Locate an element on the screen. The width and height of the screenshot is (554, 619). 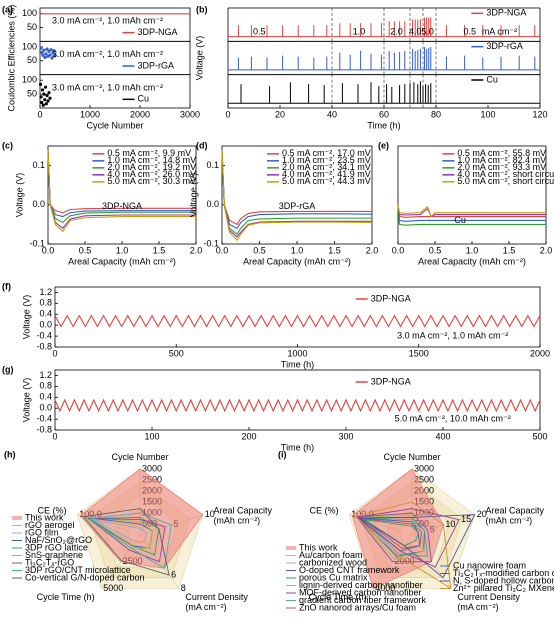
legend-label: 1.0 mA cm⁻², 82.4 mV is located at coordinates (501, 160).